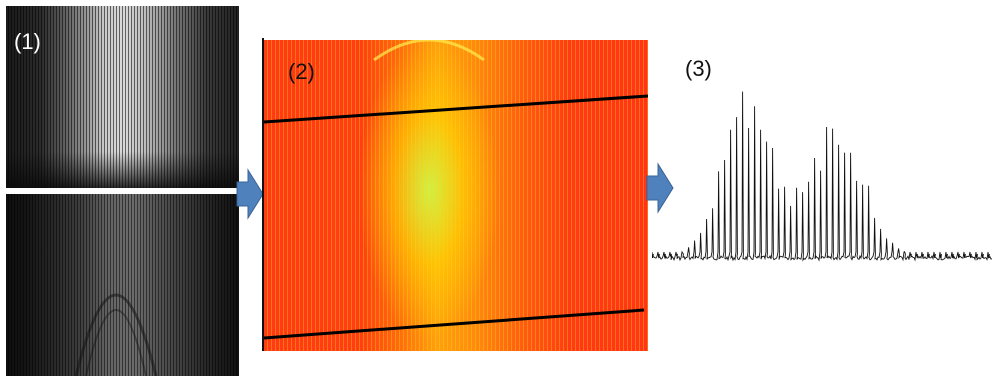 The image size is (994, 381). I want to click on fringe-arcs, so click(116, 335).